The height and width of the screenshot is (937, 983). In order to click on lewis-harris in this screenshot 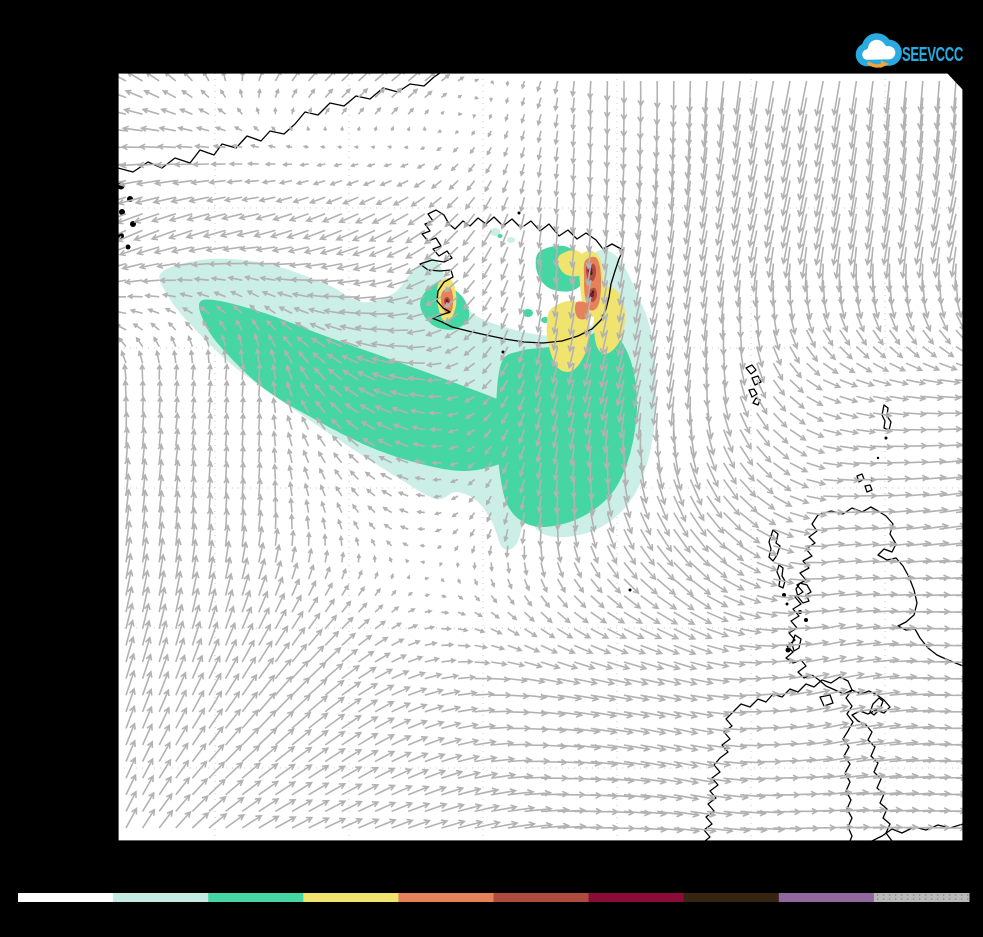, I will do `click(774, 545)`.